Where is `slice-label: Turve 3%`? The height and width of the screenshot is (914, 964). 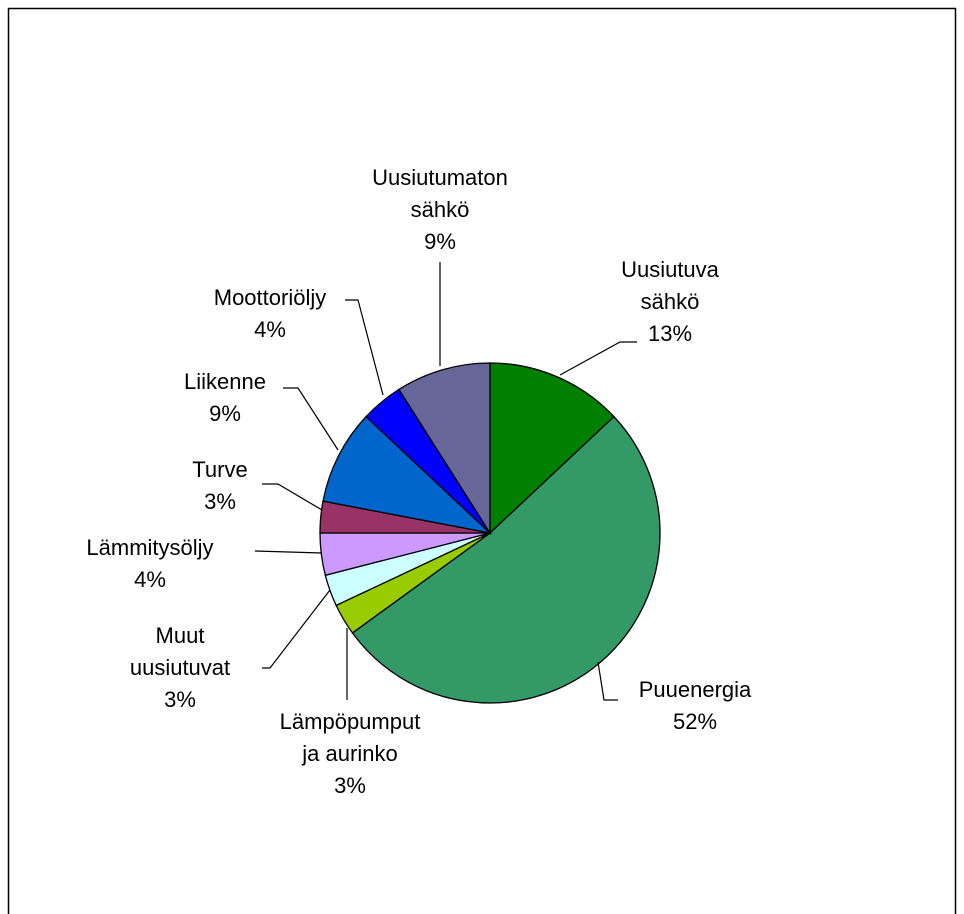 slice-label: Turve 3% is located at coordinates (220, 486).